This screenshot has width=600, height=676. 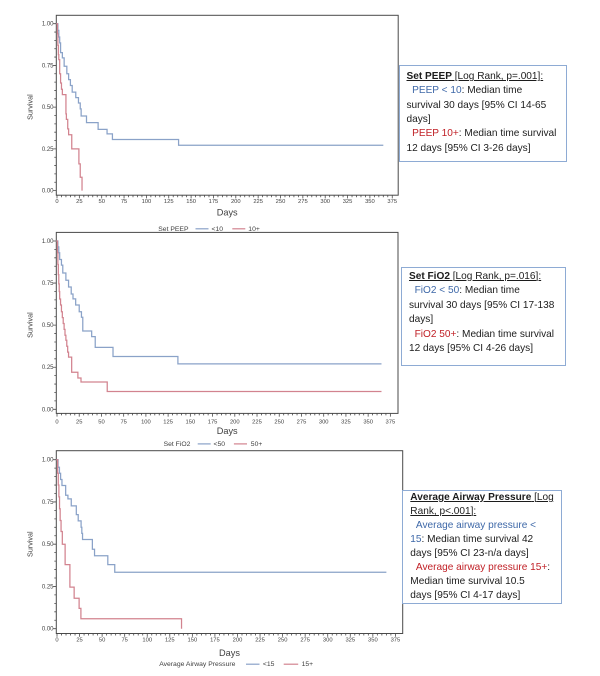 What do you see at coordinates (197, 664) in the screenshot?
I see `svg-text: Average Airway Pressure` at bounding box center [197, 664].